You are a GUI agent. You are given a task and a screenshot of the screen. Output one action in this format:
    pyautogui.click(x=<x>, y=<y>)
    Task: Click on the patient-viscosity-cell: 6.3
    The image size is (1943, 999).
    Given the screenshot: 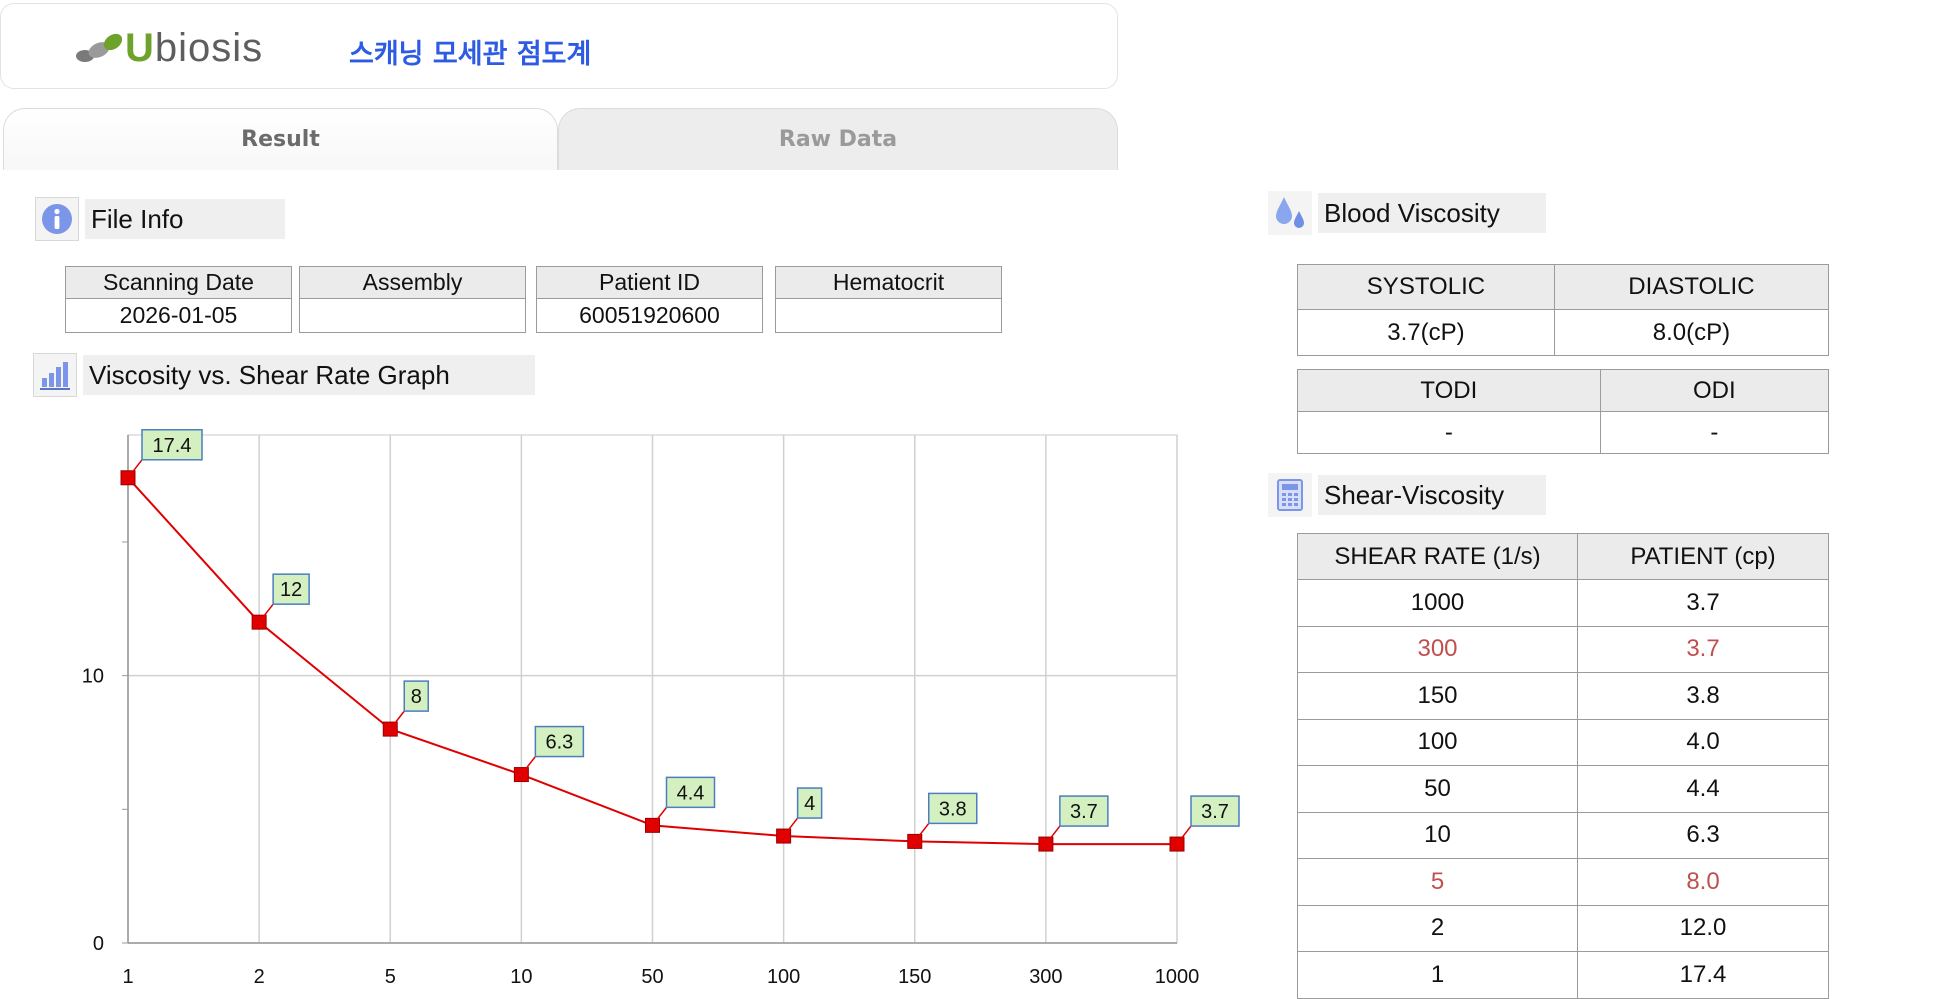 What is the action you would take?
    pyautogui.click(x=1703, y=835)
    